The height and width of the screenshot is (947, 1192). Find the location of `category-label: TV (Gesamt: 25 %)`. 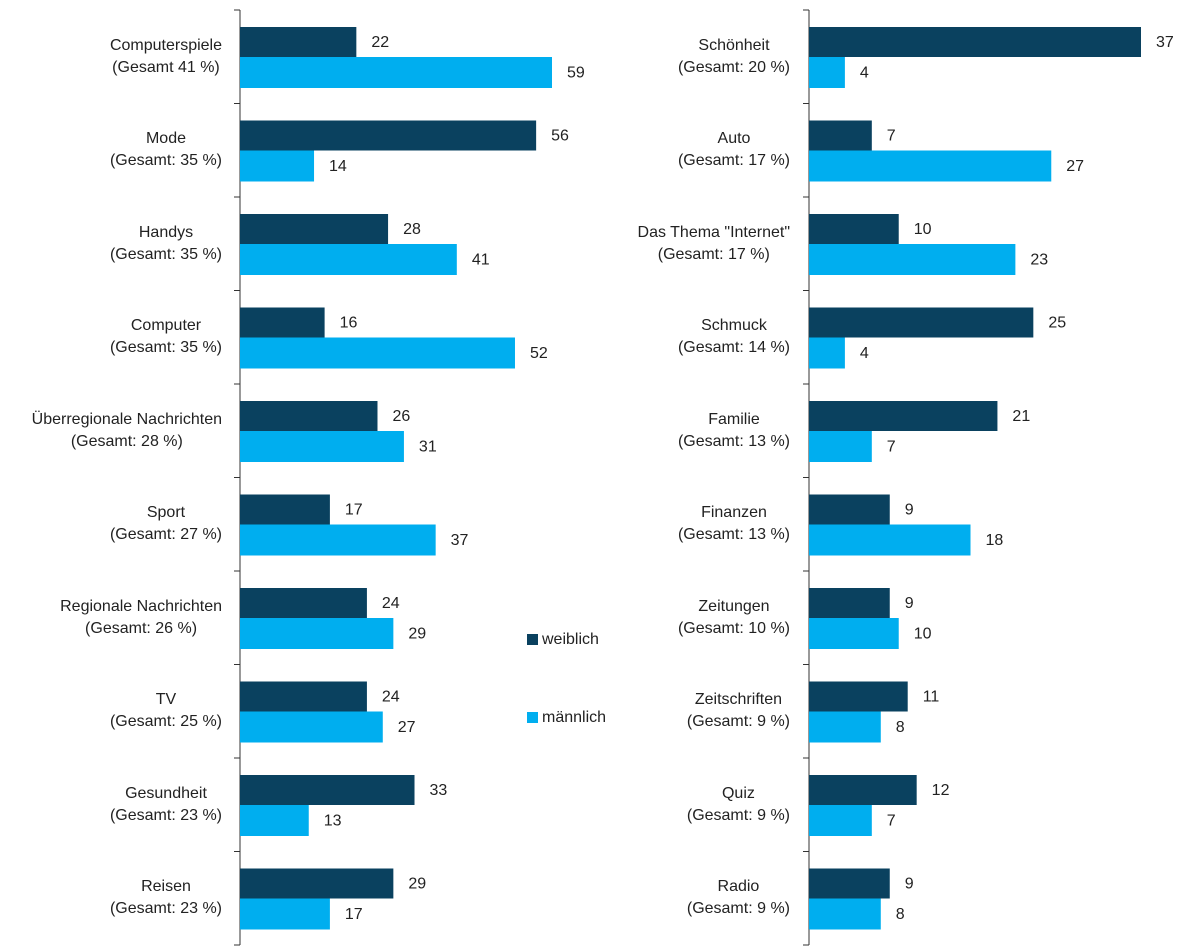

category-label: TV (Gesamt: 25 %) is located at coordinates (165, 711).